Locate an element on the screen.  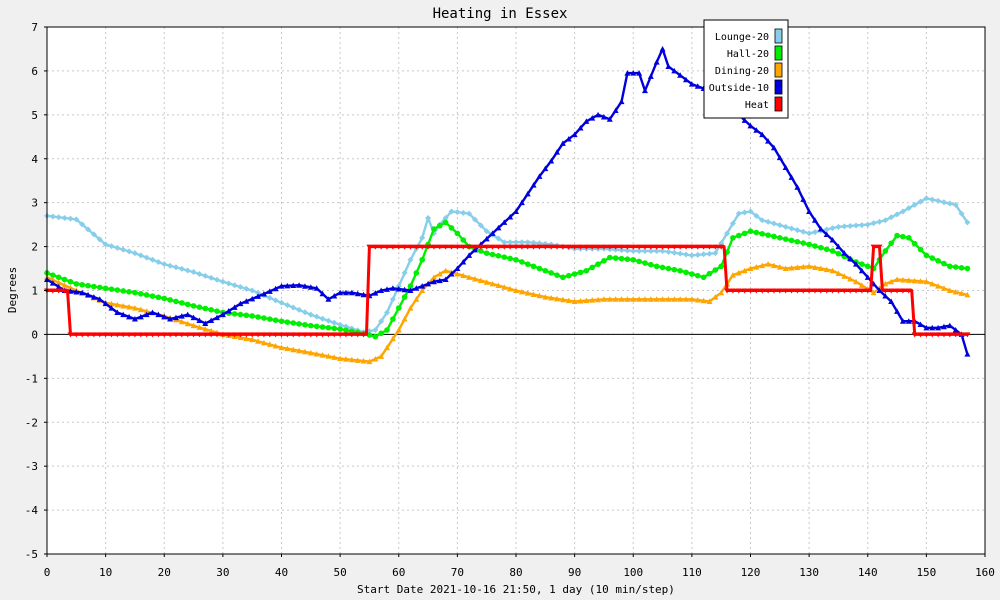
x-tick-label: 100 is located at coordinates (633, 572).